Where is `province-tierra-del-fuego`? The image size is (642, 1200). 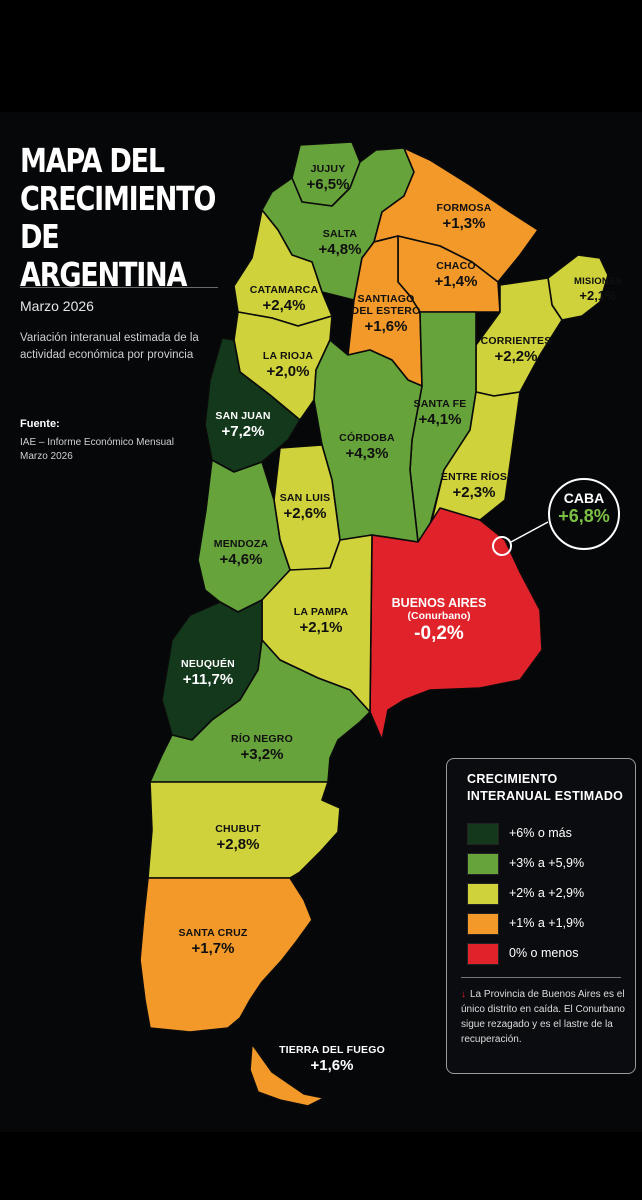
province-tierra-del-fuego is located at coordinates (287, 1075).